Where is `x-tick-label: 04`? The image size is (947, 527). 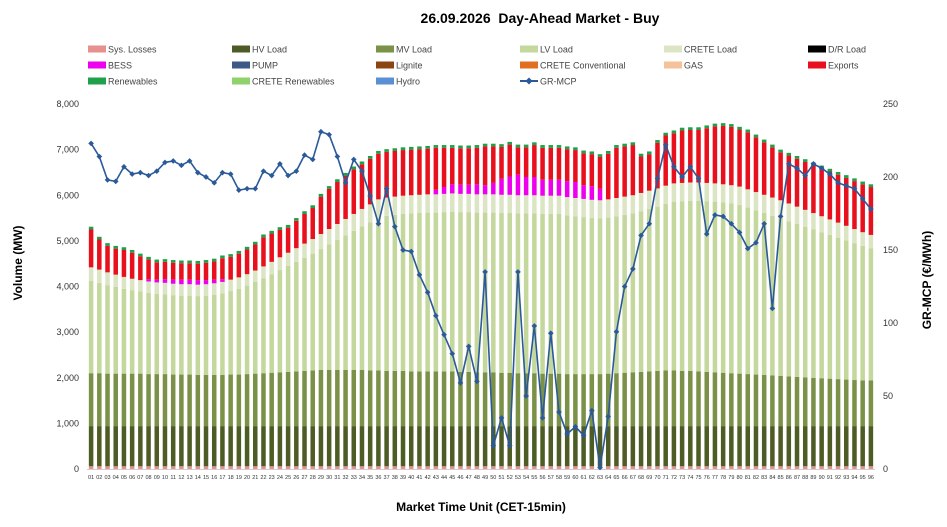 x-tick-label: 04 is located at coordinates (116, 478).